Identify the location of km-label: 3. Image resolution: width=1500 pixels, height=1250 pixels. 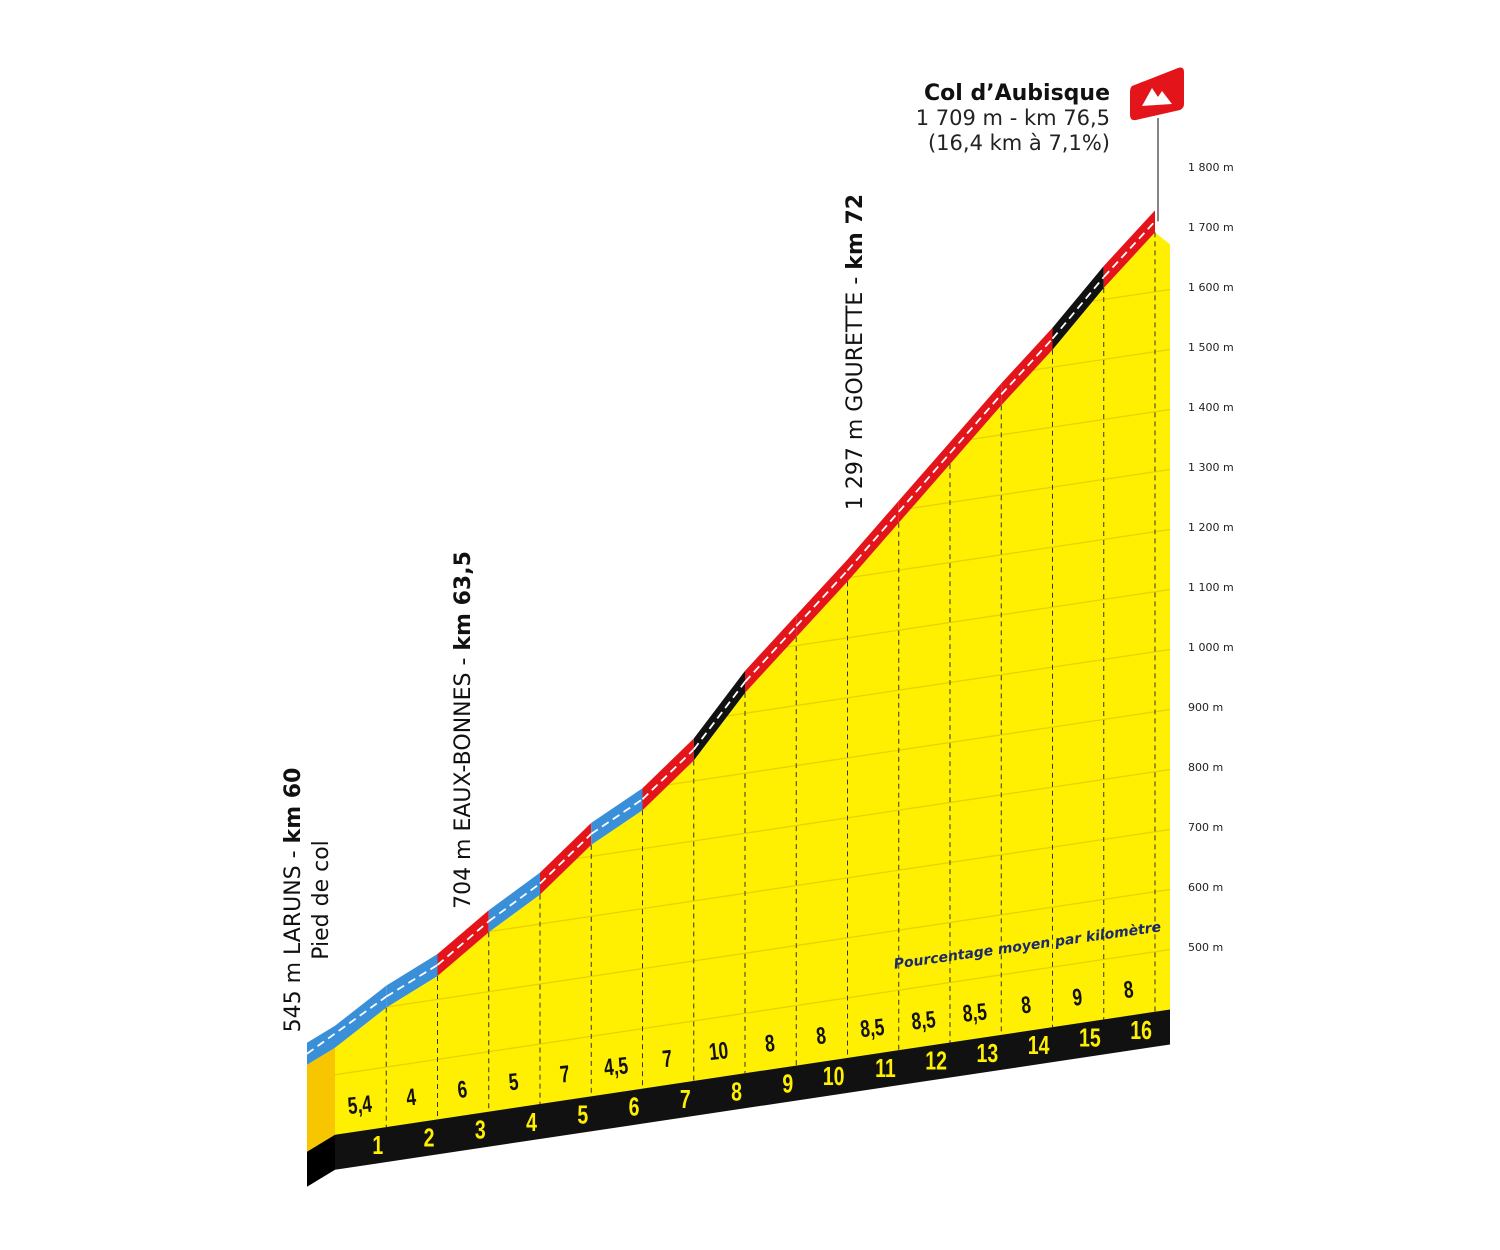
(480, 1129).